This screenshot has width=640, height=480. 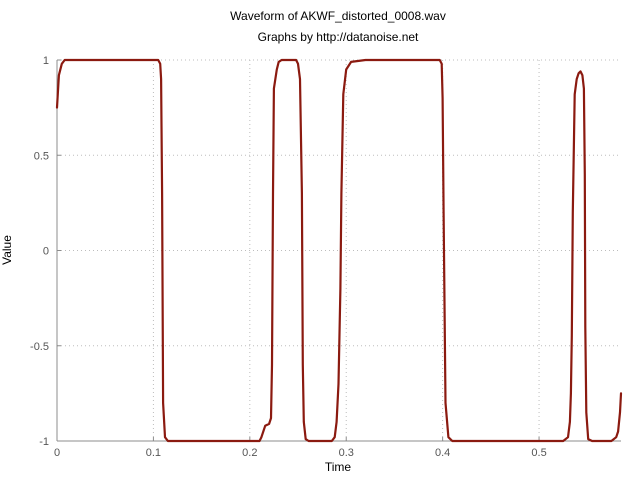 What do you see at coordinates (41, 156) in the screenshot?
I see `y-tick-label: 0.5` at bounding box center [41, 156].